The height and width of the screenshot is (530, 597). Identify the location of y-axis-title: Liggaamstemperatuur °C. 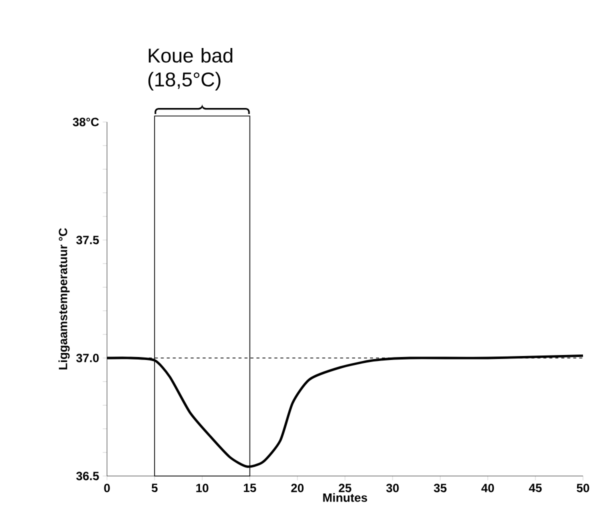
(64, 299).